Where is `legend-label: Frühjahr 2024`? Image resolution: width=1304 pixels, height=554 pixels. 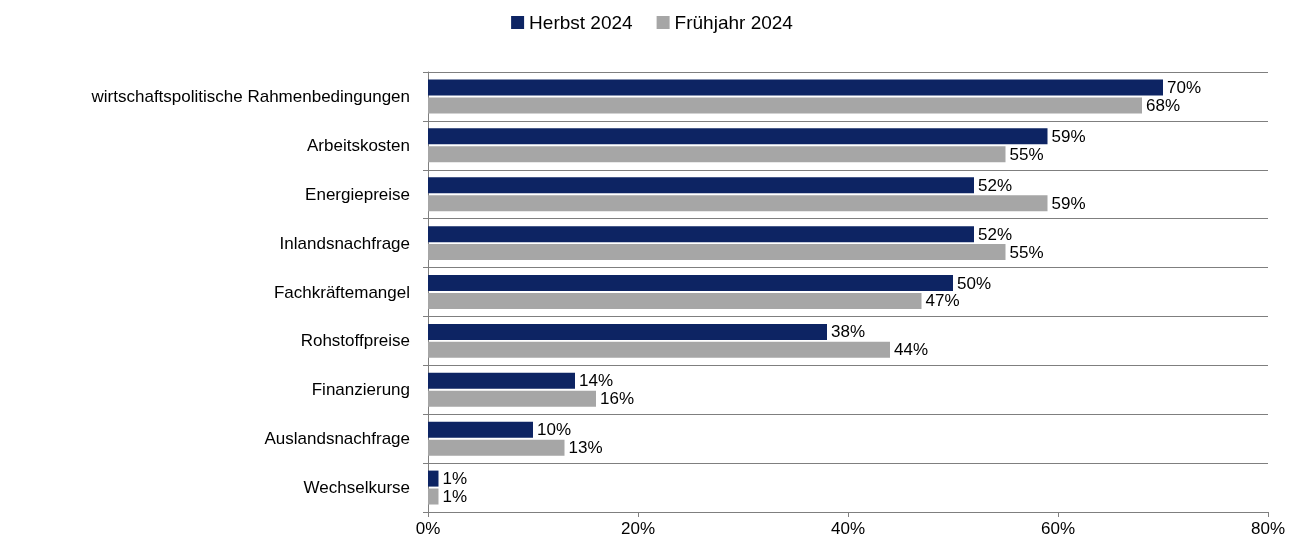 legend-label: Frühjahr 2024 is located at coordinates (734, 22).